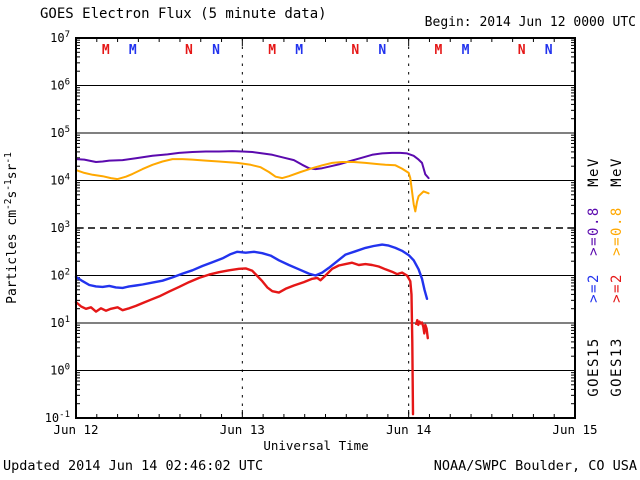 This screenshot has height=480, width=640. What do you see at coordinates (60, 322) in the screenshot?
I see `y-tick-label: 10¹` at bounding box center [60, 322].